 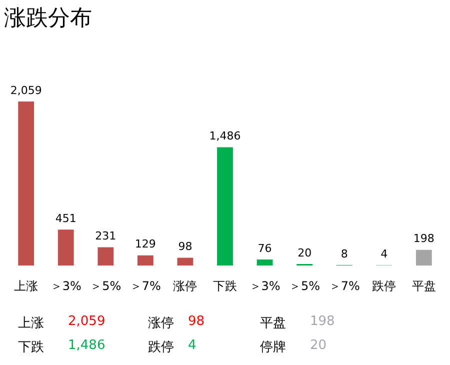 What do you see at coordinates (384, 254) in the screenshot?
I see `data-label: 4` at bounding box center [384, 254].